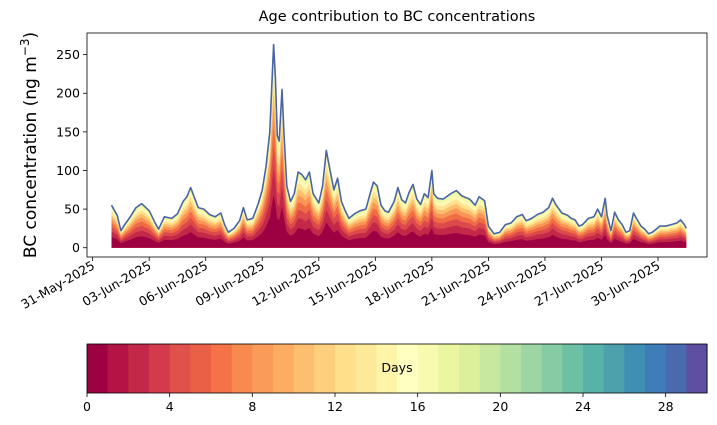 This screenshot has width=717, height=425. I want to click on colorbar-frame, so click(397, 368).